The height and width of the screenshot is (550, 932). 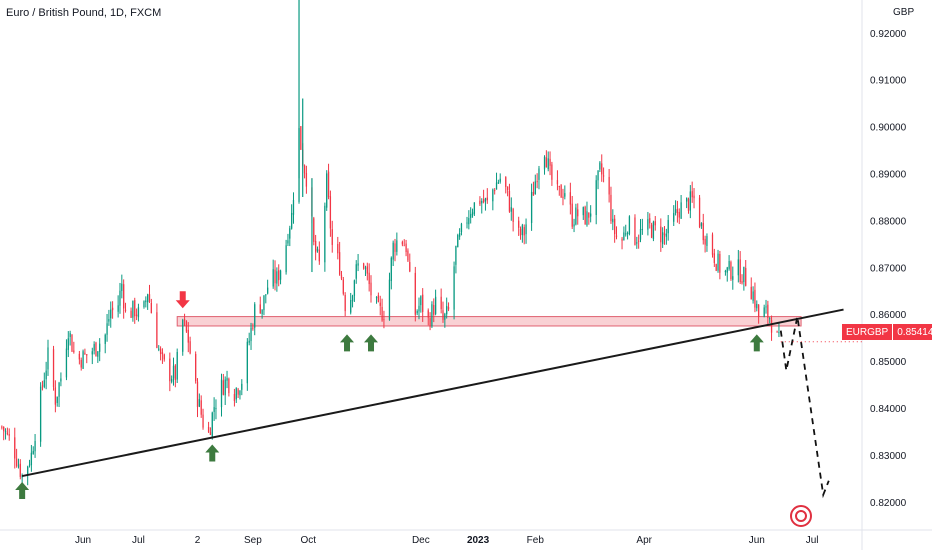 What do you see at coordinates (888, 362) in the screenshot?
I see `y-tick-label: 0.85000` at bounding box center [888, 362].